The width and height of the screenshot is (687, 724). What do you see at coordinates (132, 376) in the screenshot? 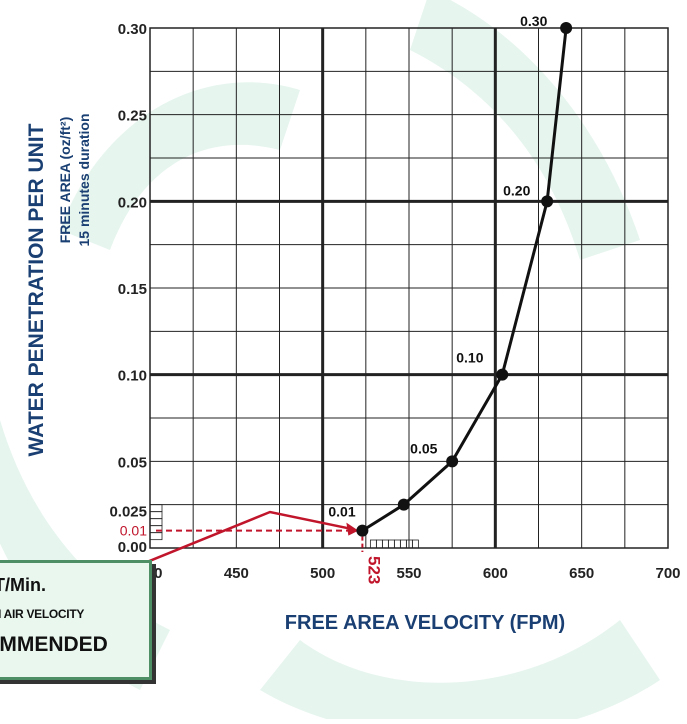
I see `y-tick-label: 0.10` at bounding box center [132, 376].